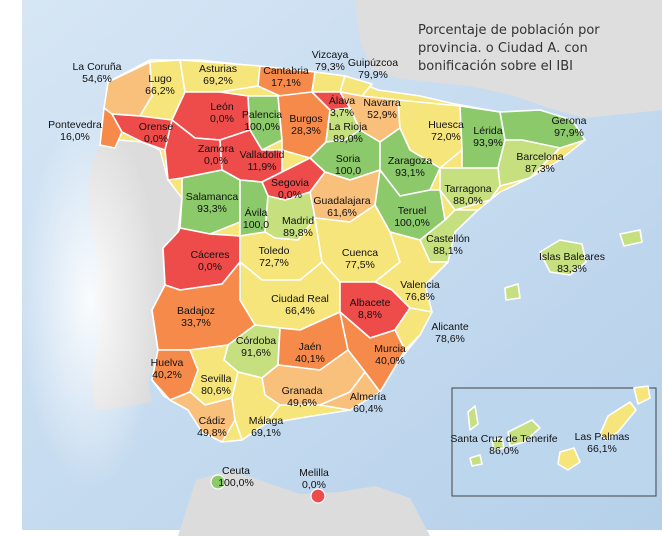 This screenshot has height=536, width=662. What do you see at coordinates (314, 485) in the screenshot?
I see `label-value-melilla: 0,0%` at bounding box center [314, 485].